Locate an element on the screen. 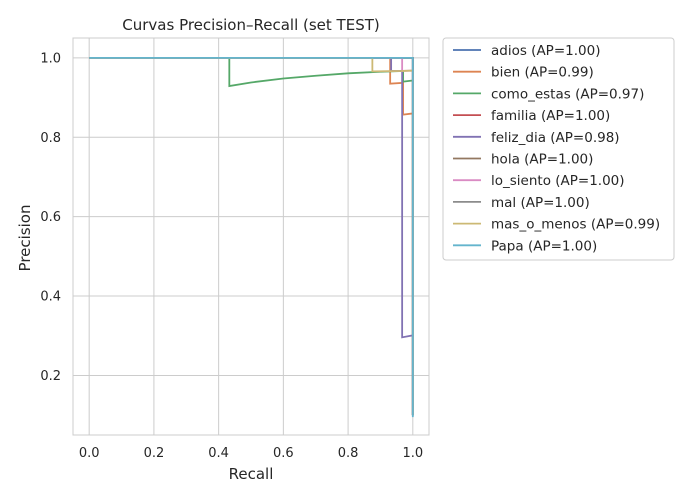 The height and width of the screenshot is (500, 700). legend-label: adios (AP=1.00) is located at coordinates (545, 51).